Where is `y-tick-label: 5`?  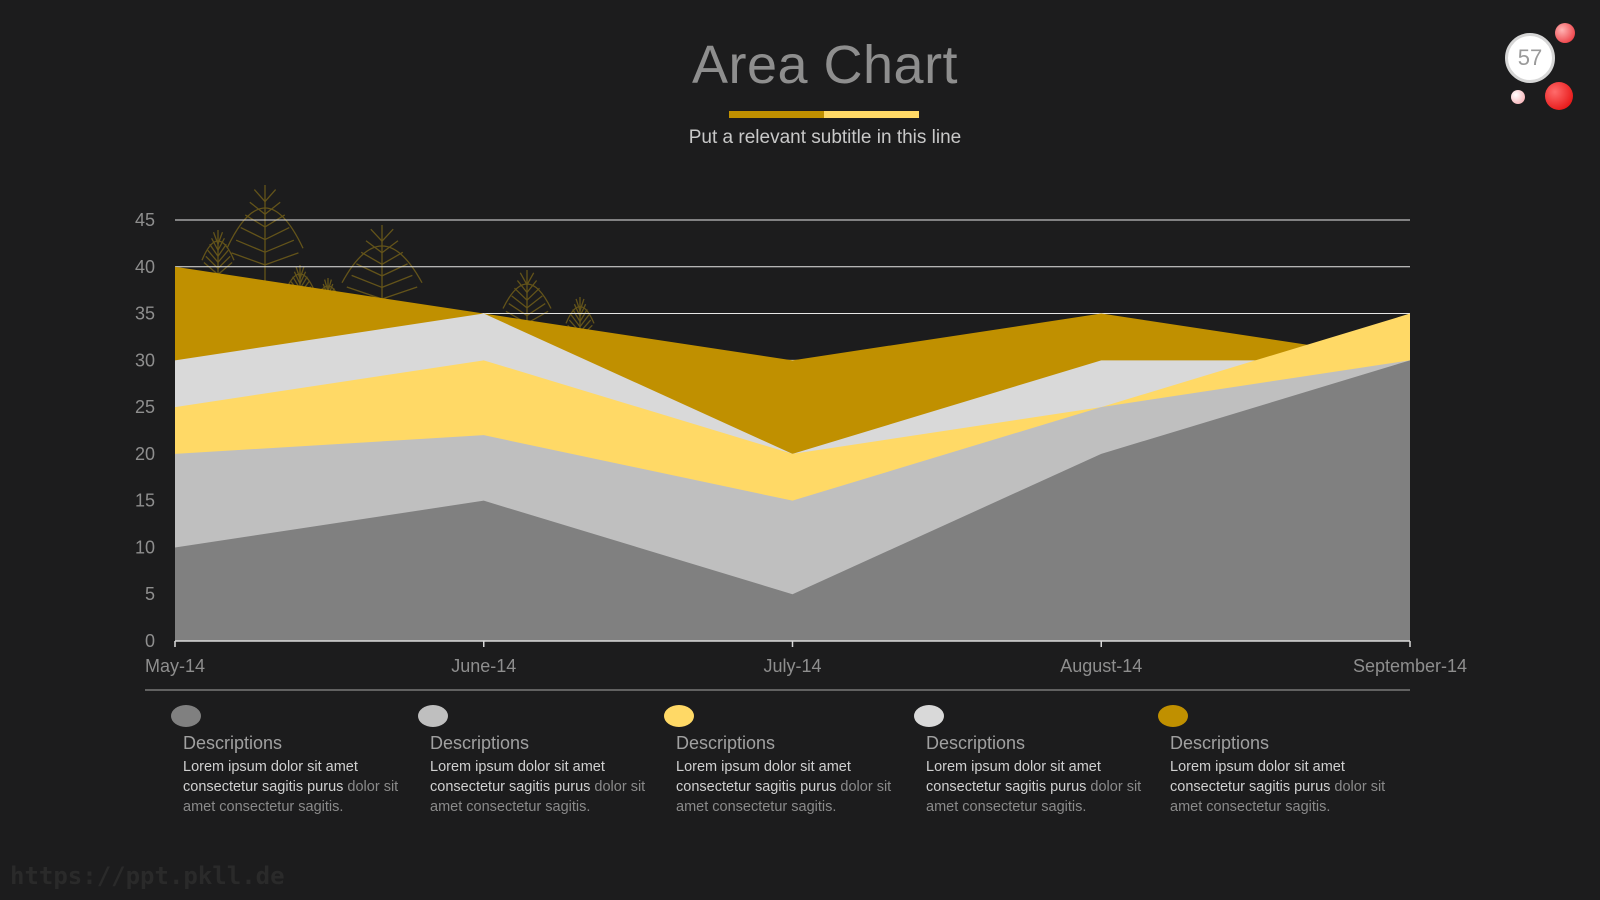
y-tick-label: 5 is located at coordinates (150, 594).